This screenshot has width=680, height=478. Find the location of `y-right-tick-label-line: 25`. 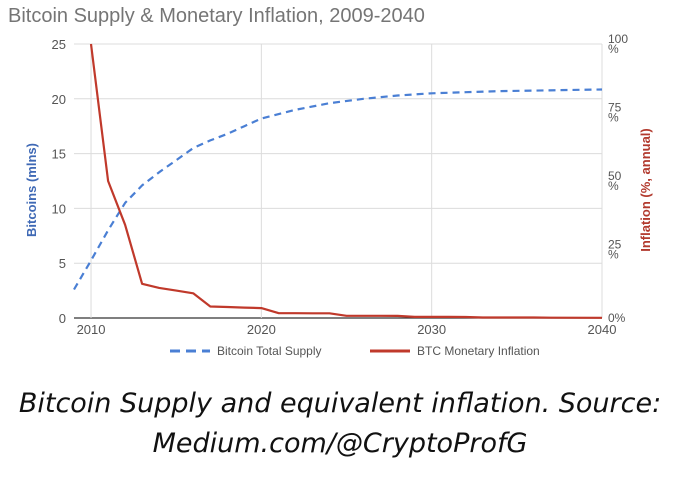

y-right-tick-label-line: 25 is located at coordinates (615, 245).